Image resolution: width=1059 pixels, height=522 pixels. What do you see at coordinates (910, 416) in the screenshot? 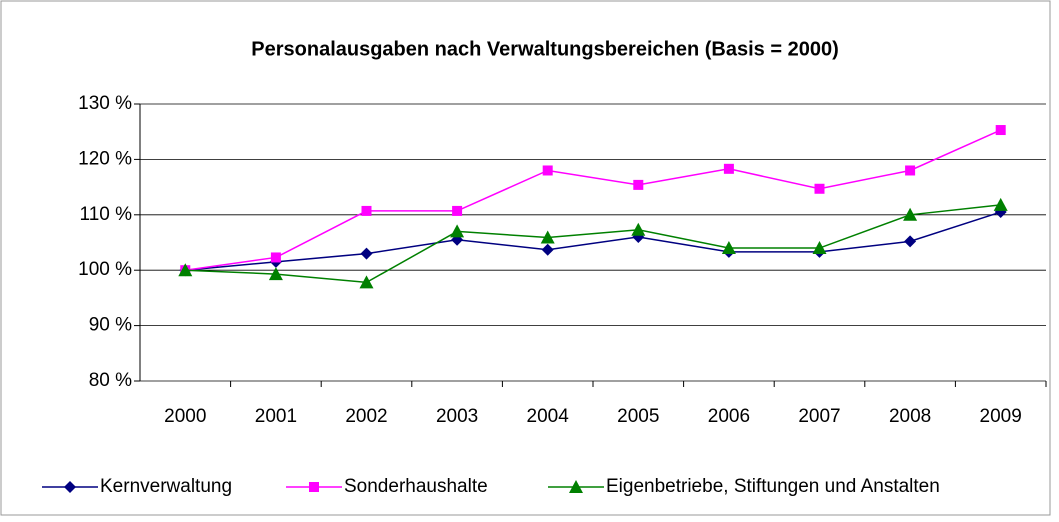
I see `x-tick-label: 2008` at bounding box center [910, 416].